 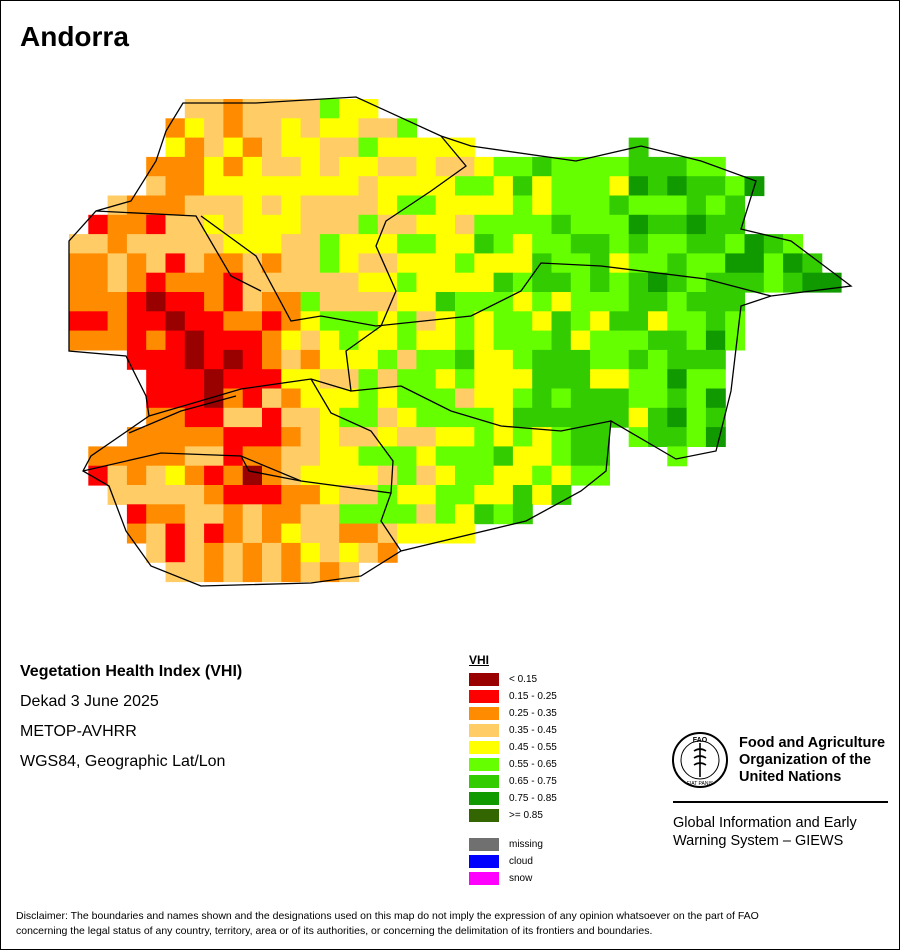 I want to click on parish-line, so click(x=271, y=468).